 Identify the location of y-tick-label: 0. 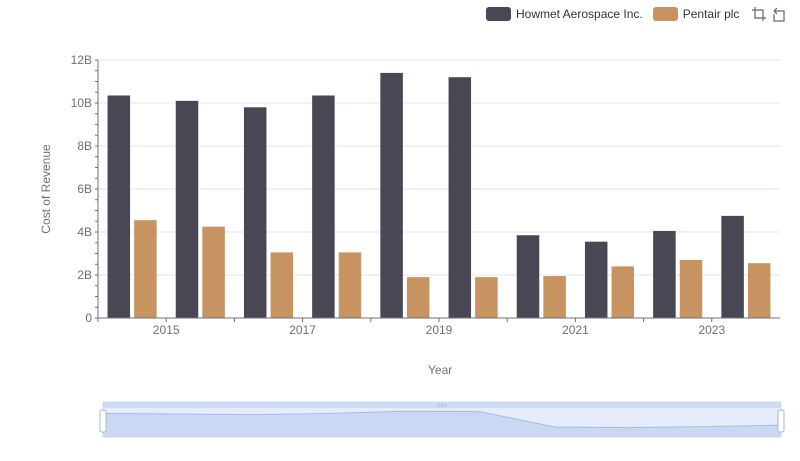
(88, 318).